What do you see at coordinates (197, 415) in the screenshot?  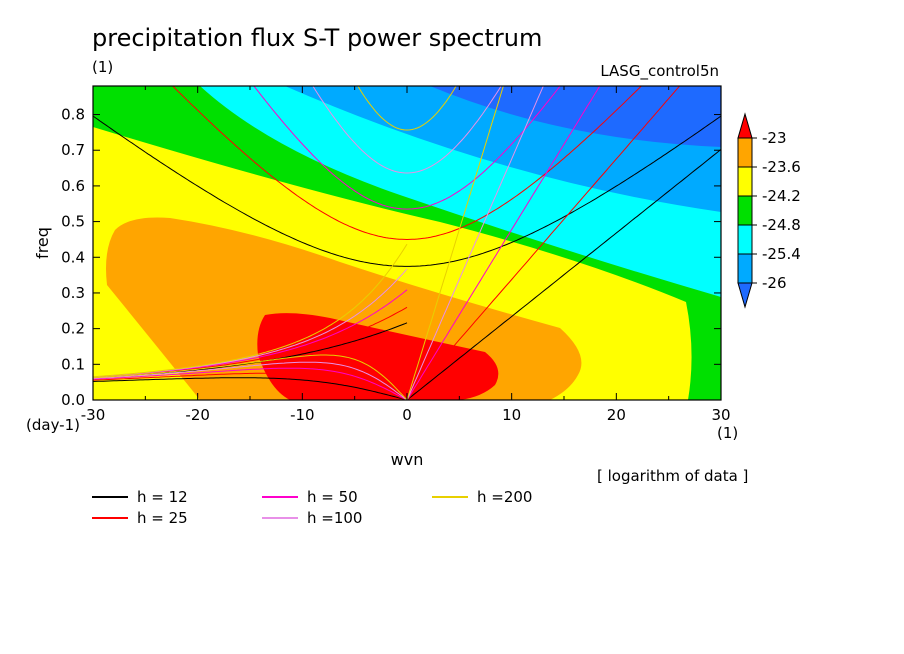 I see `x-tick-label: -20` at bounding box center [197, 415].